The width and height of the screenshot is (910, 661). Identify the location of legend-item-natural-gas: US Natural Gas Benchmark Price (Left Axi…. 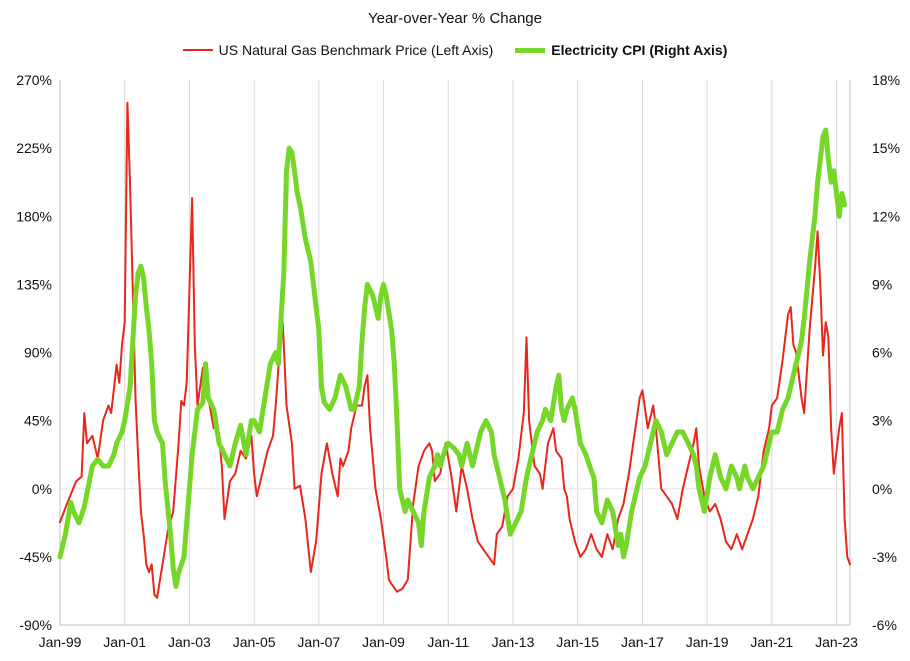
(338, 50).